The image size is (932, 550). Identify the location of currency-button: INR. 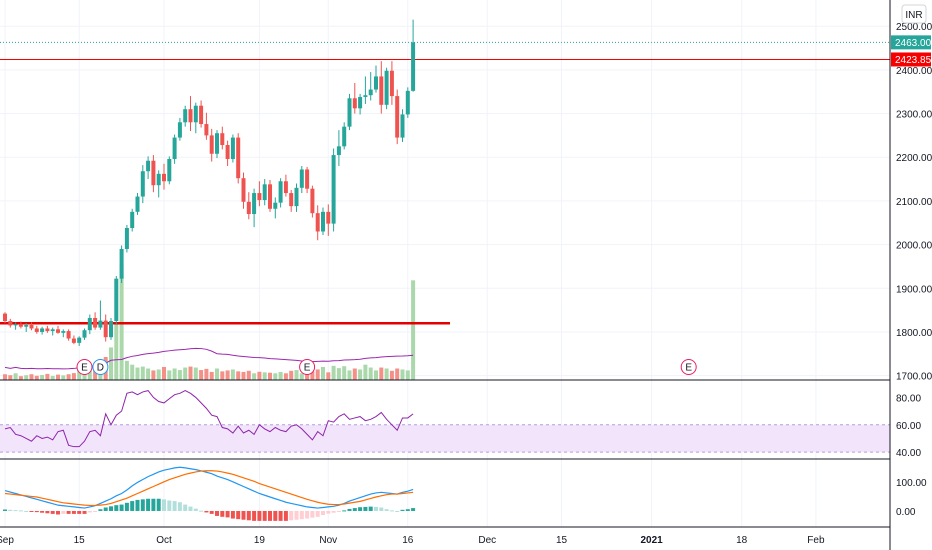
(914, 14).